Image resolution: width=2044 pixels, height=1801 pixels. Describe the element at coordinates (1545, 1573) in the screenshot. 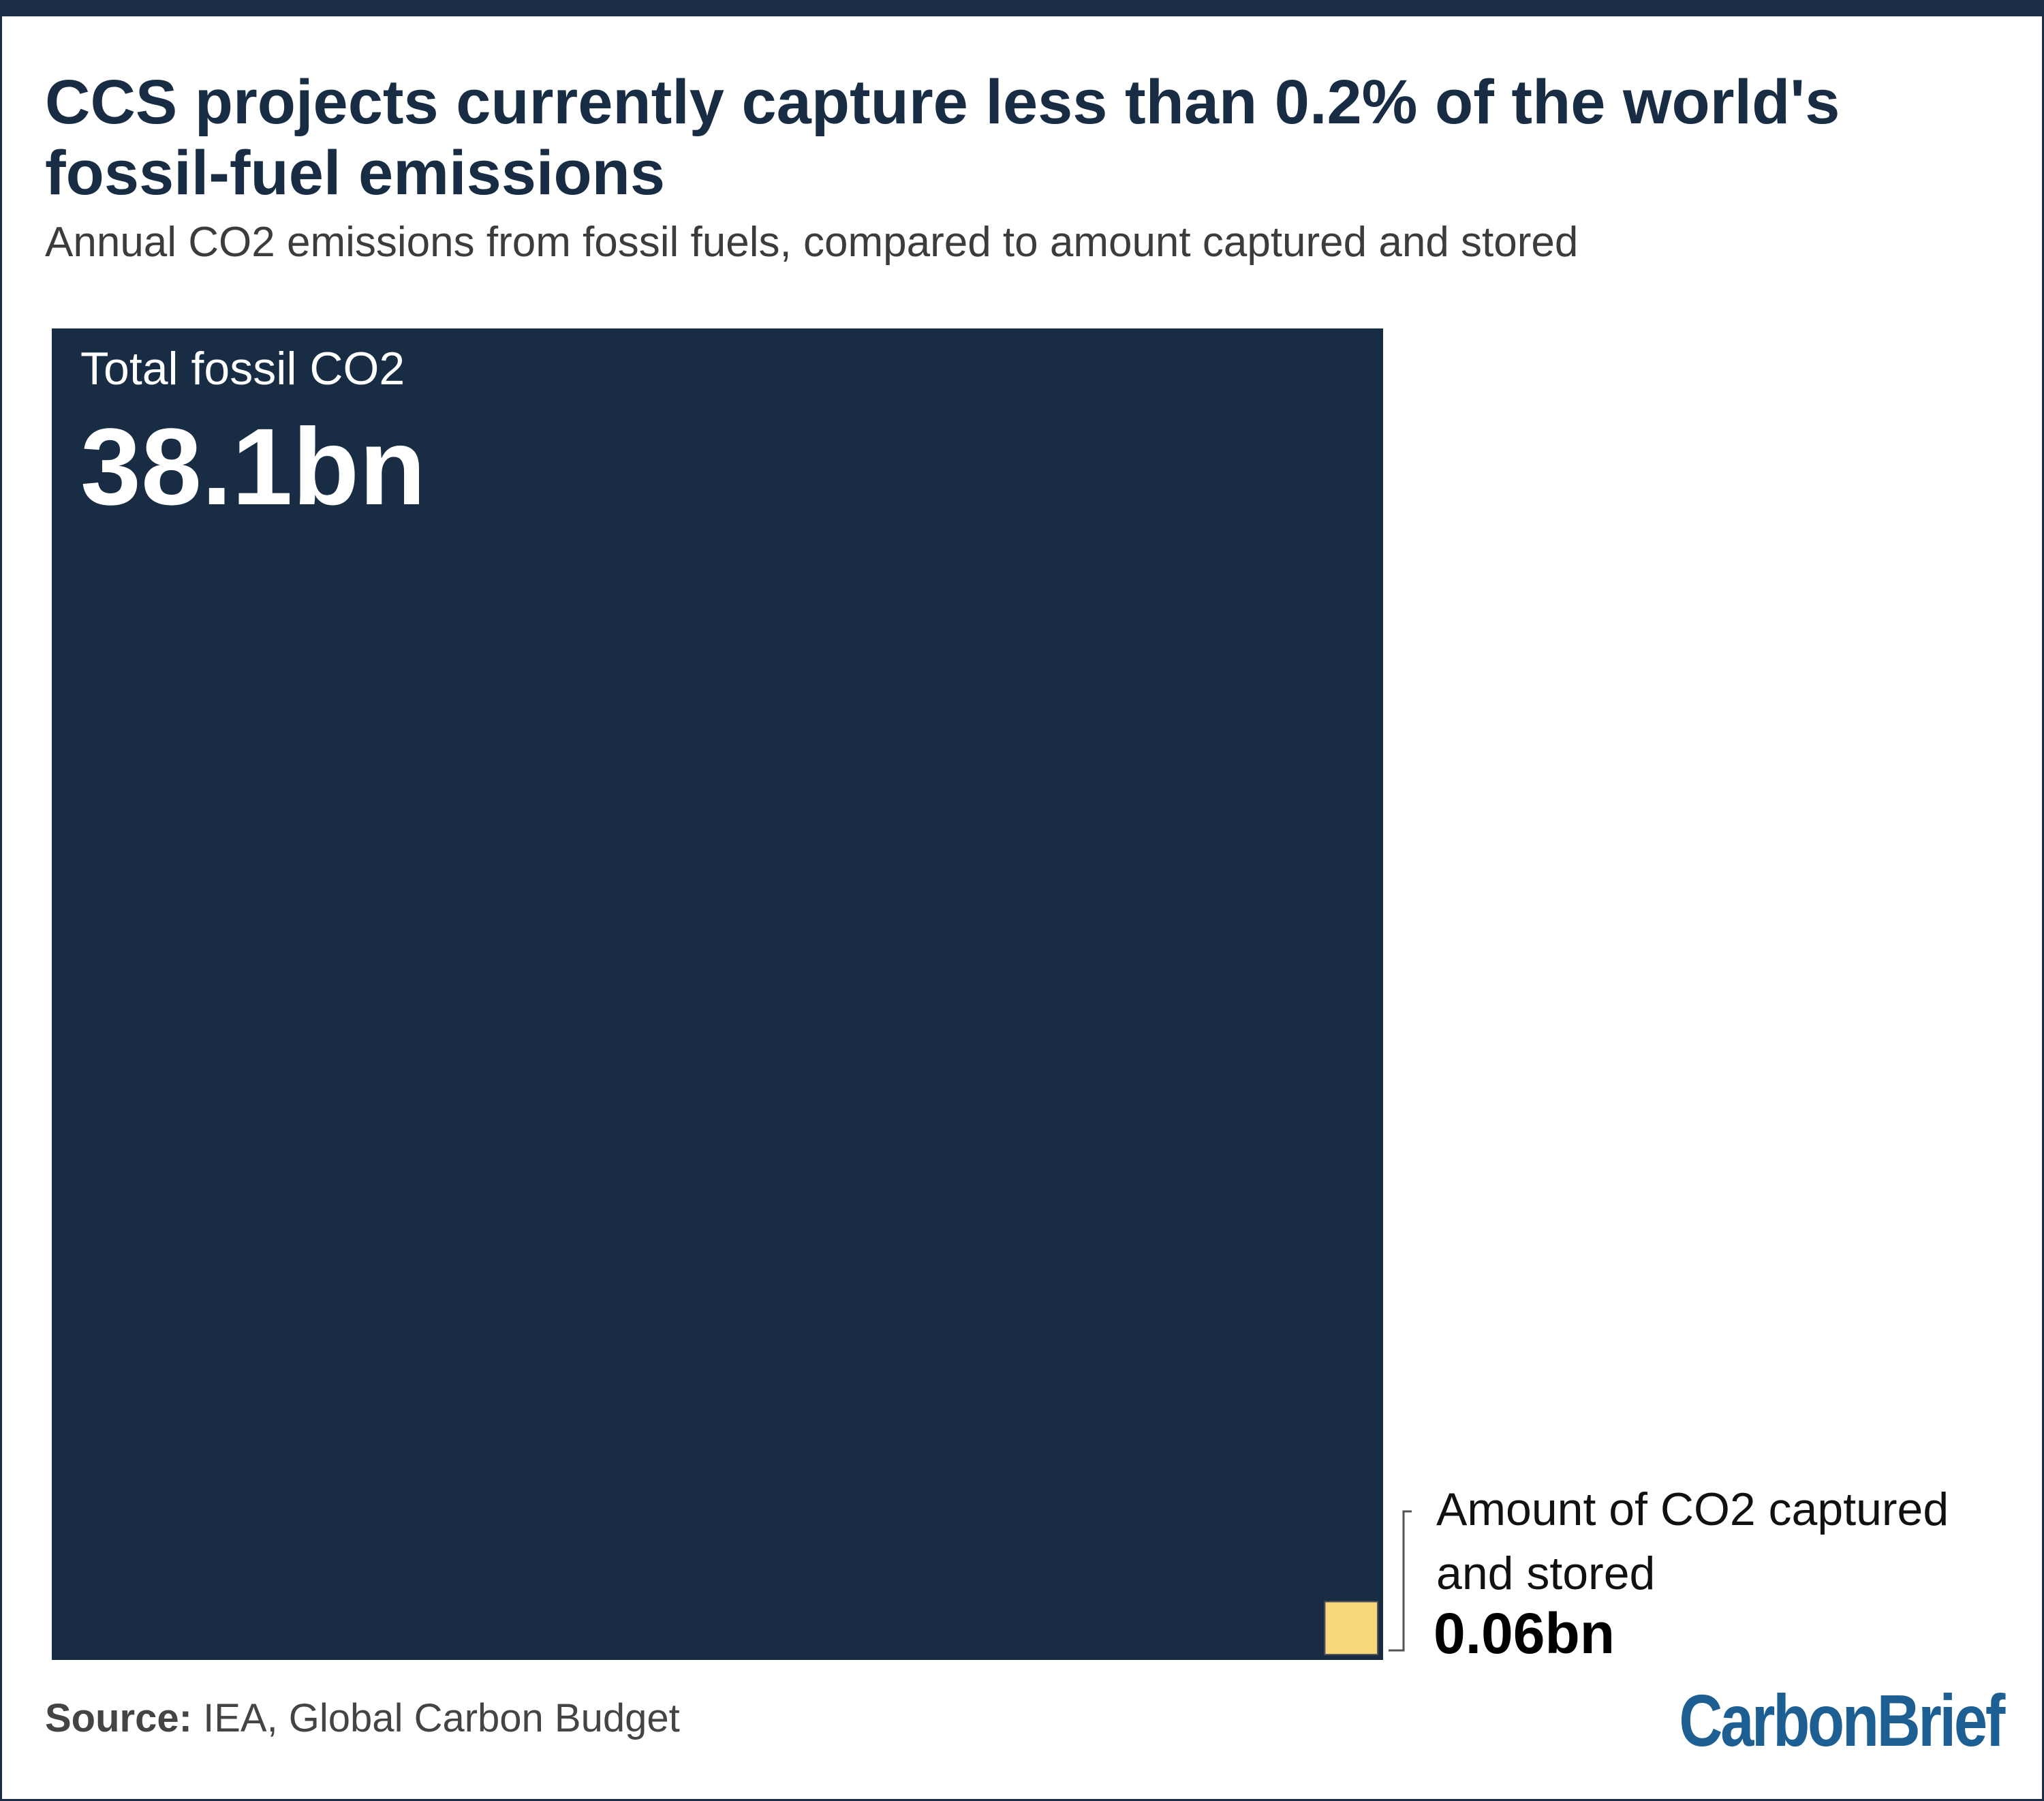

I see `captured-co2-label-line-2: and stored` at that location.